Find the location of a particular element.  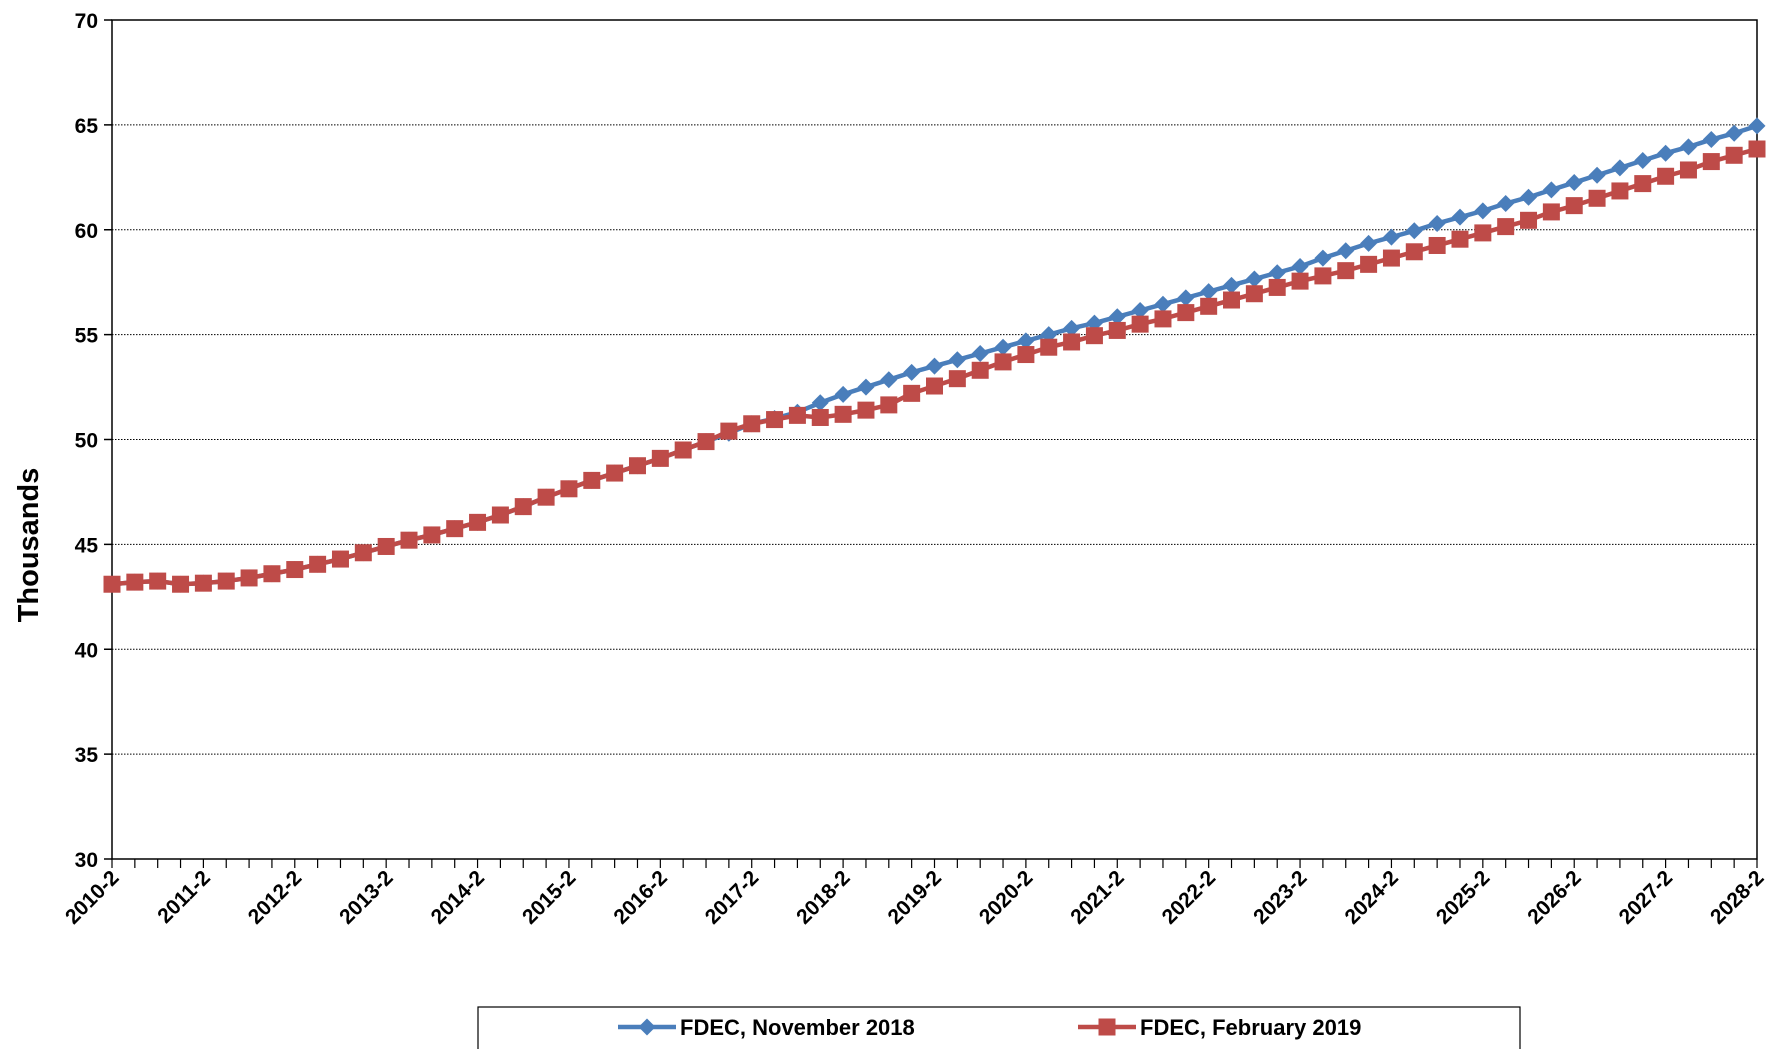

x-tick-label: 2020-2 is located at coordinates (1006, 897).